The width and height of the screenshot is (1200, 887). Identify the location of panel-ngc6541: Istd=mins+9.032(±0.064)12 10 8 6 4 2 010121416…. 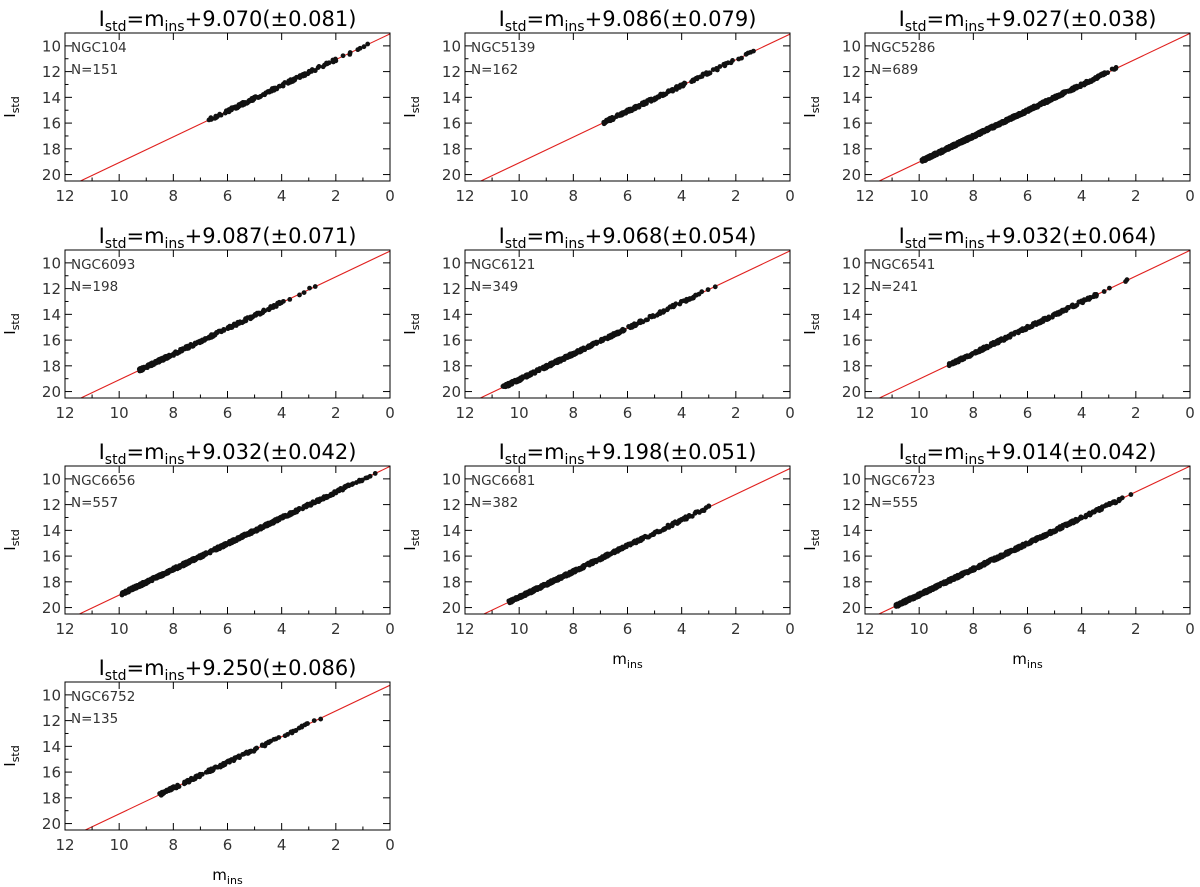
(998, 323).